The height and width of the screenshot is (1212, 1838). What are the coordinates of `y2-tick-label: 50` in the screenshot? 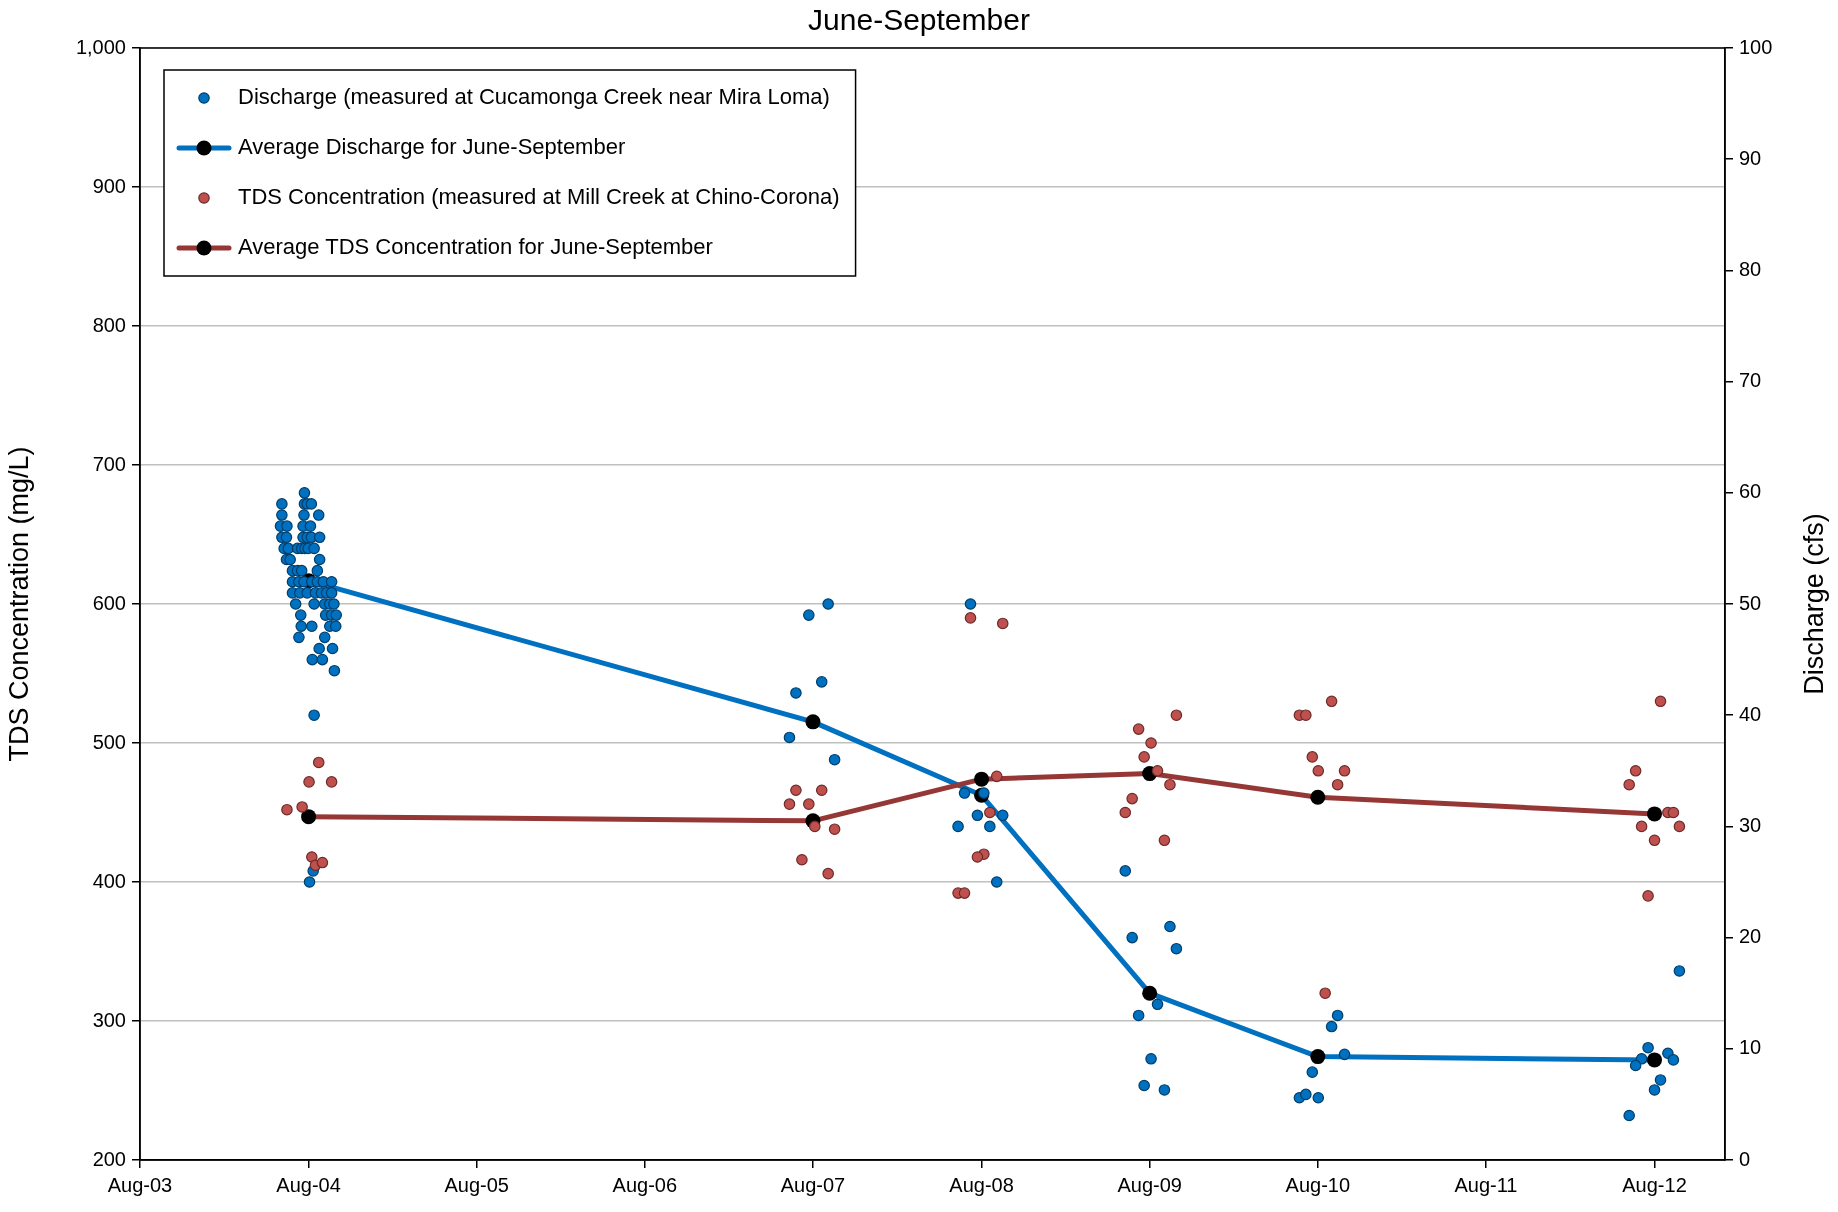 It's located at (1750, 602).